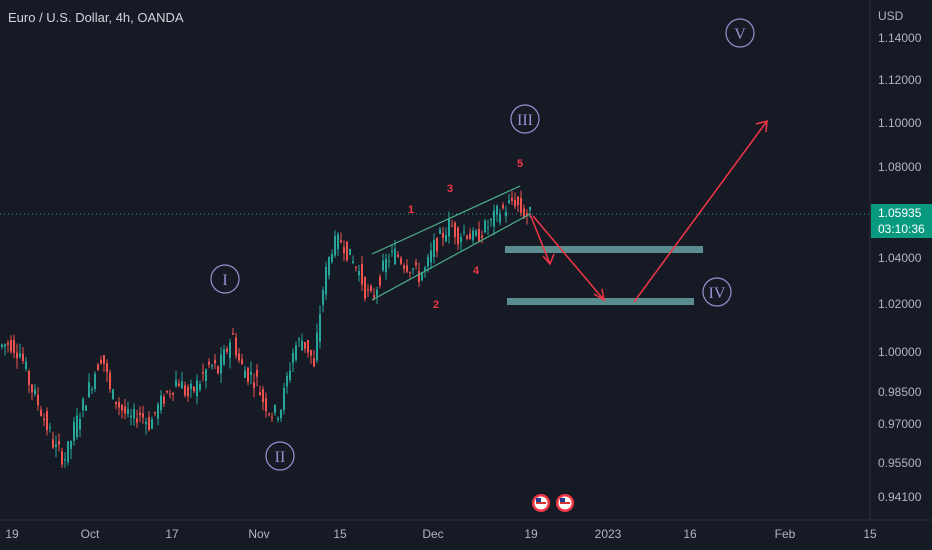 This screenshot has width=932, height=550. I want to click on y-tick-label: 0.95500, so click(900, 463).